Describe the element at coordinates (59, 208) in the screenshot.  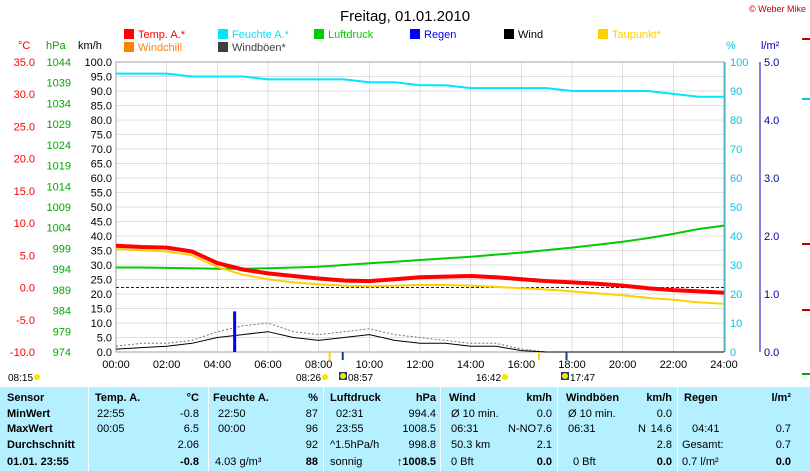
I see `pressure-tick-label: 1009` at that location.